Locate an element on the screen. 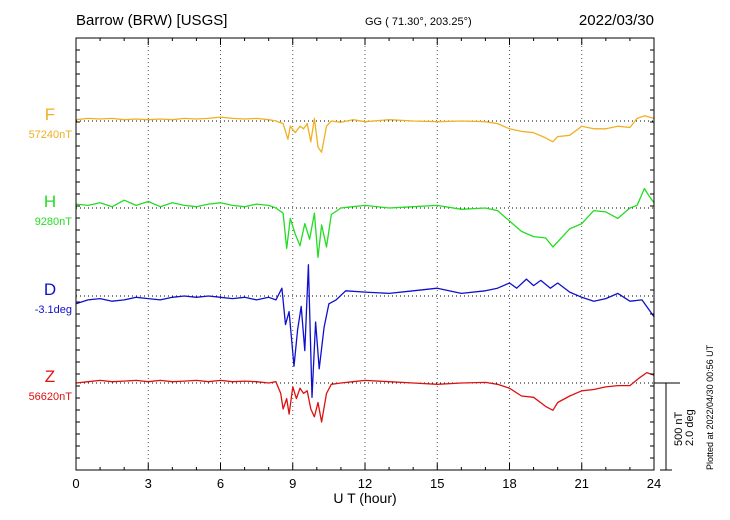 The height and width of the screenshot is (520, 730). x-tick-label: 24 is located at coordinates (654, 483).